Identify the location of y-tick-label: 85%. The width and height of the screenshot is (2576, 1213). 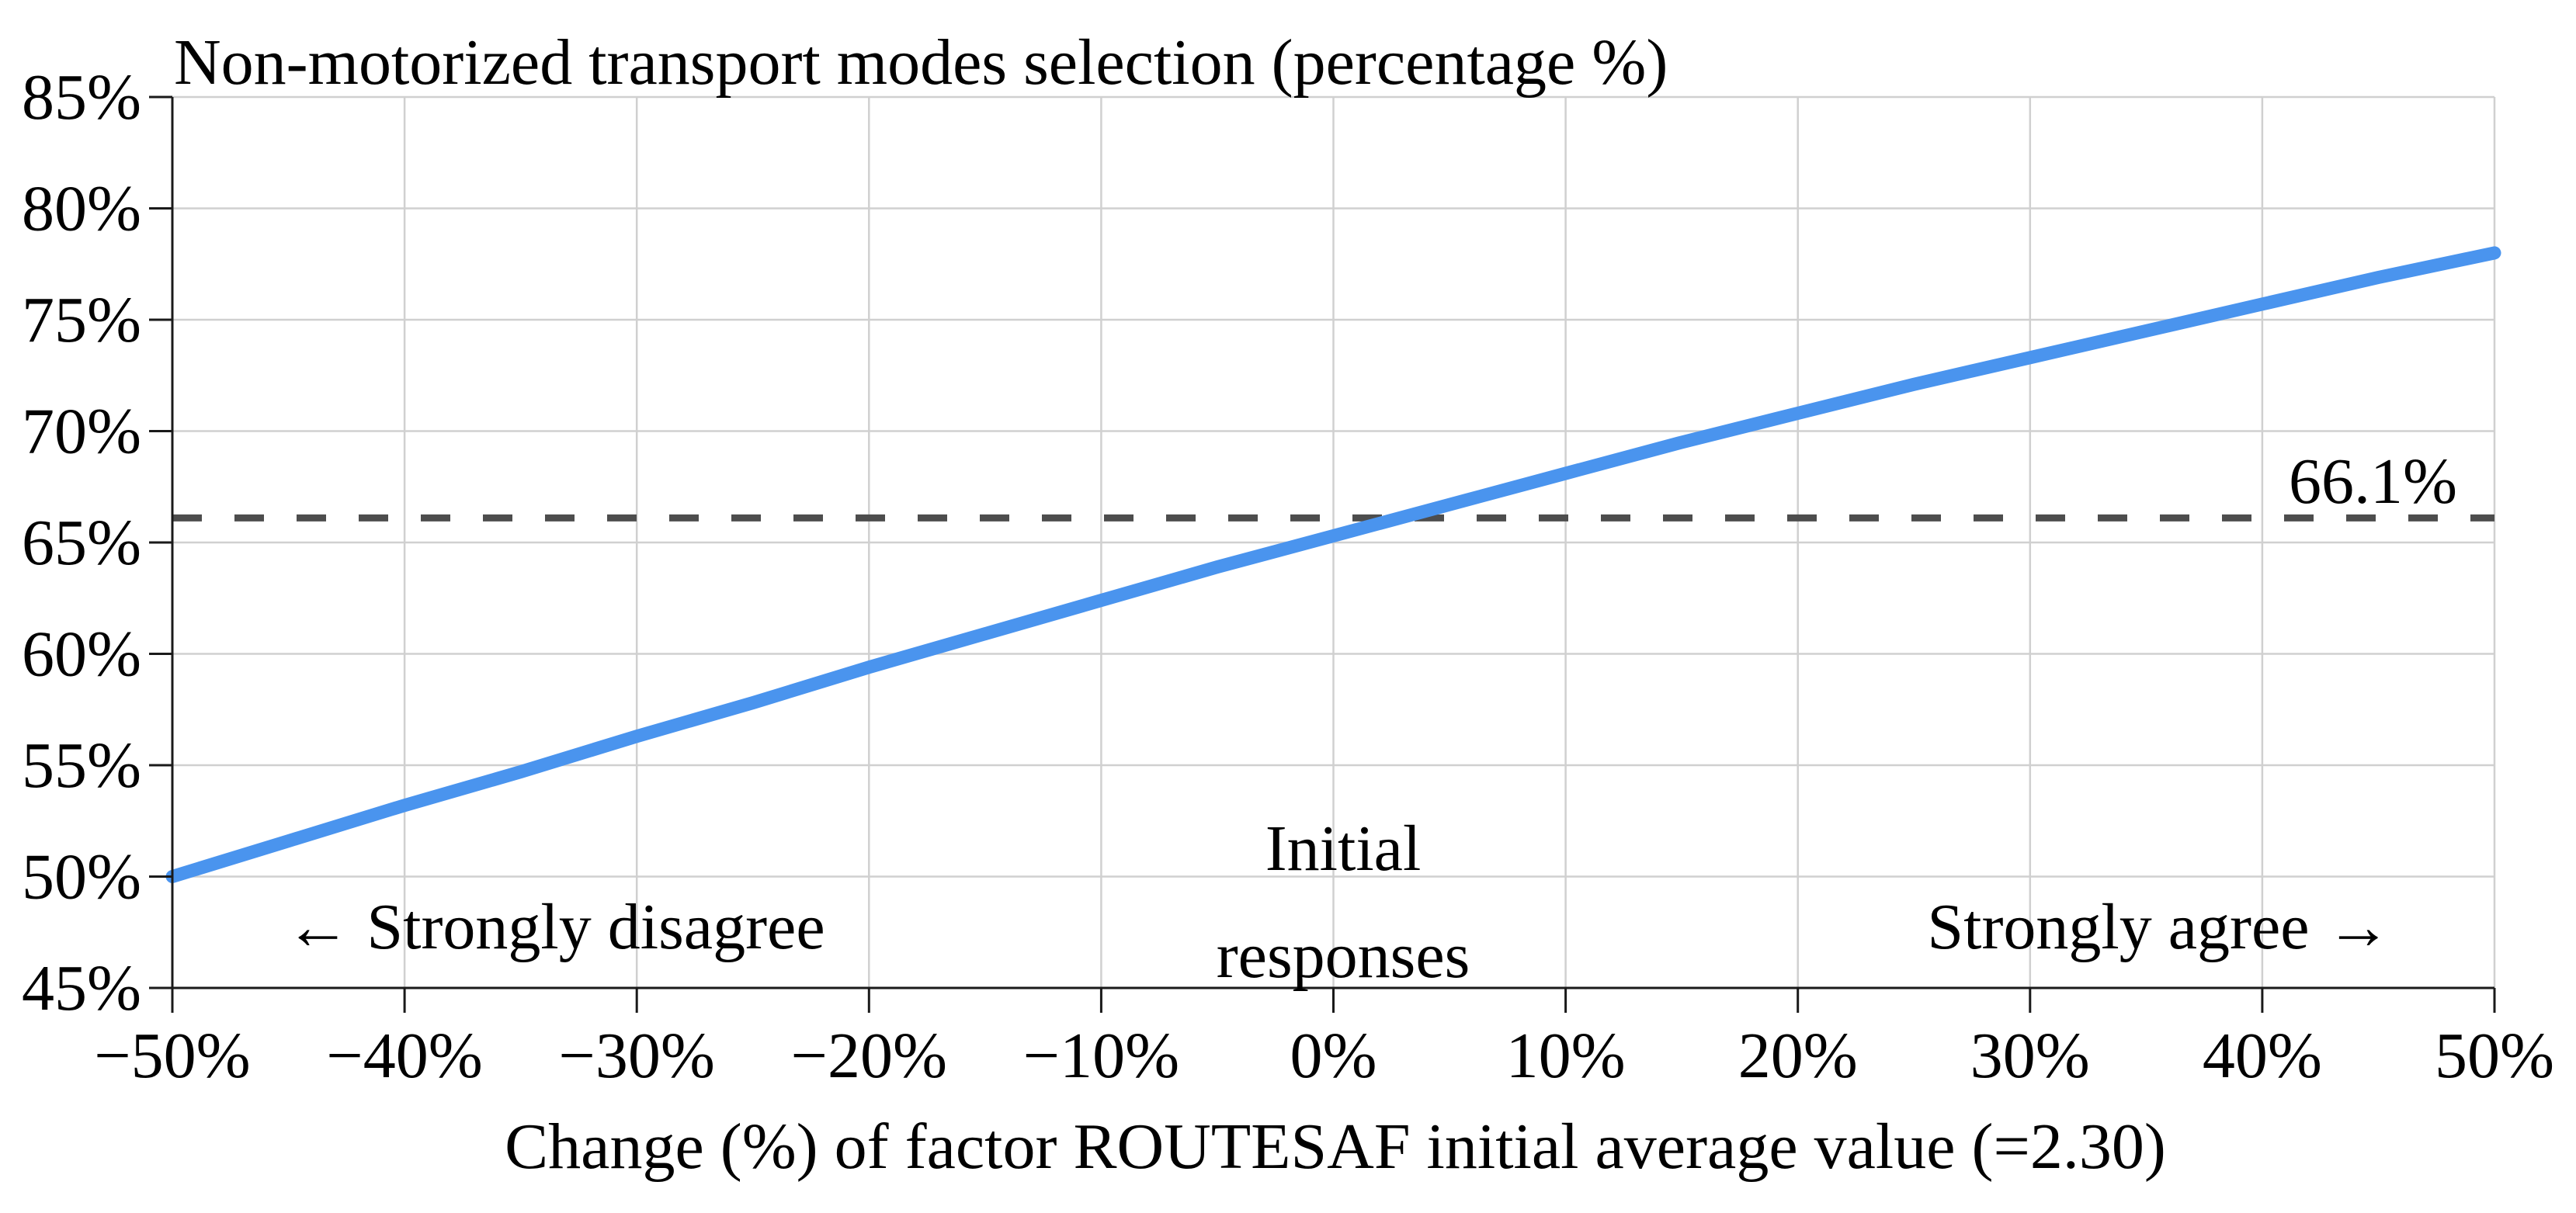
(81, 97).